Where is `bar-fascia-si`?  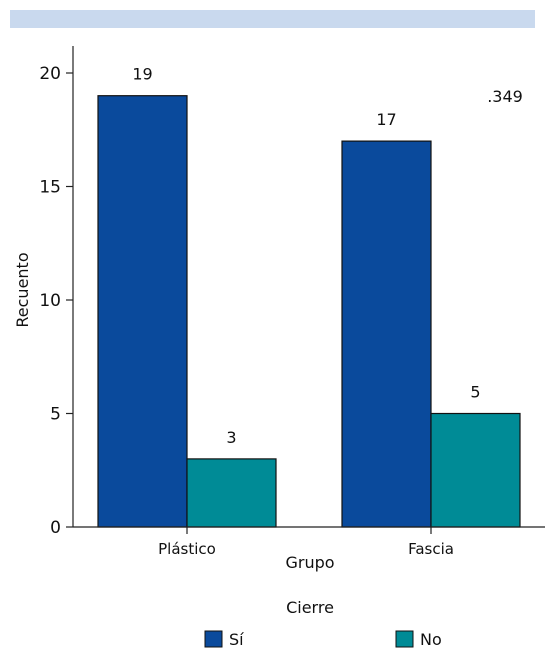 bar-fascia-si is located at coordinates (386, 334).